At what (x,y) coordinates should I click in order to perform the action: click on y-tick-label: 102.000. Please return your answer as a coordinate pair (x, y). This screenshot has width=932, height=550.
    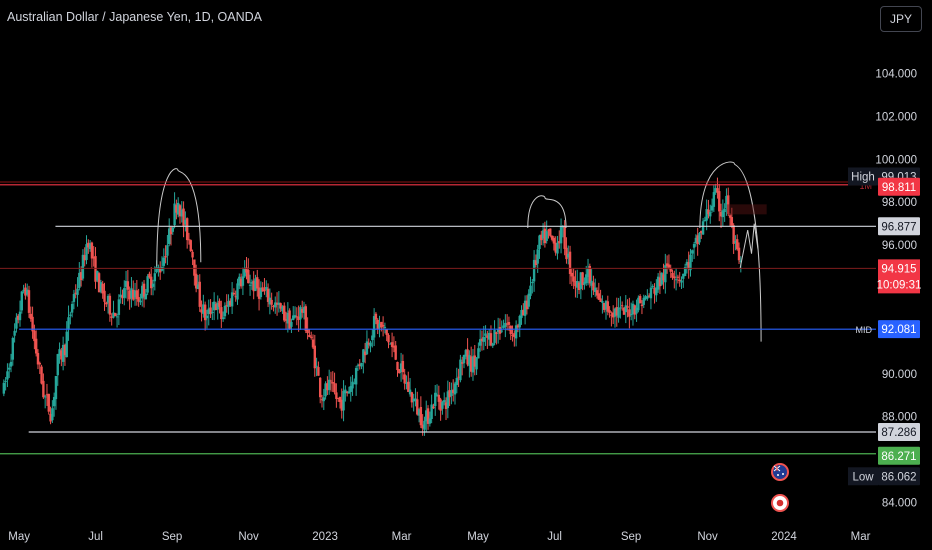
    Looking at the image, I should click on (896, 117).